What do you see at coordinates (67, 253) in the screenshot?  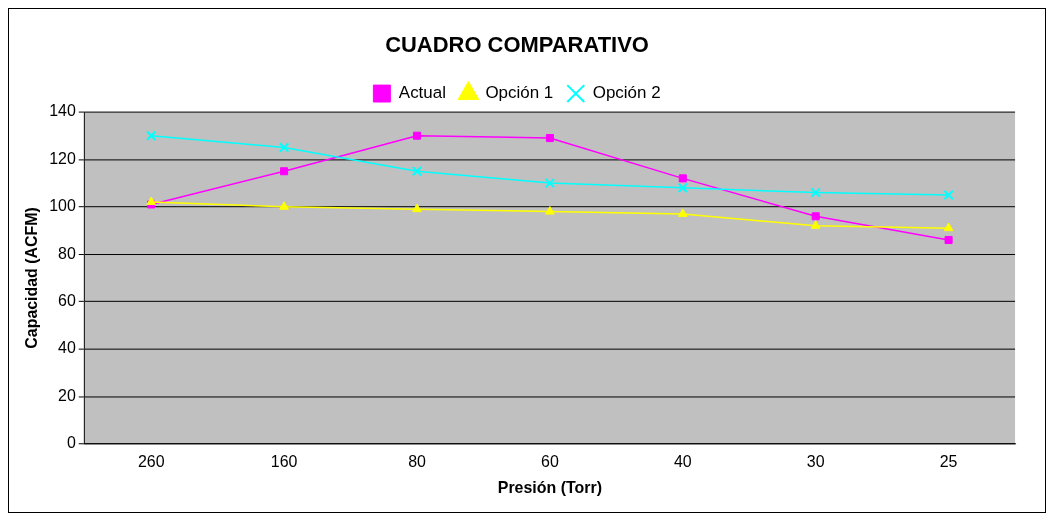 I see `y-tick-label: 80` at bounding box center [67, 253].